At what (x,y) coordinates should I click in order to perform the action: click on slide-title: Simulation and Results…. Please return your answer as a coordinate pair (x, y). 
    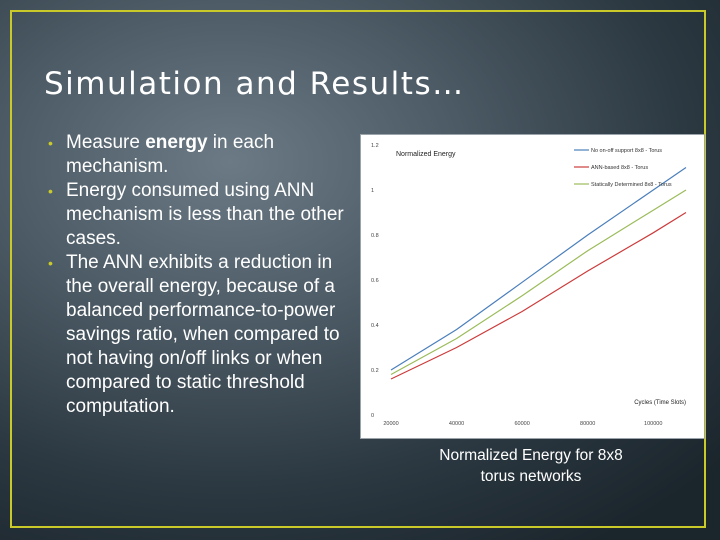
    Looking at the image, I should click on (254, 84).